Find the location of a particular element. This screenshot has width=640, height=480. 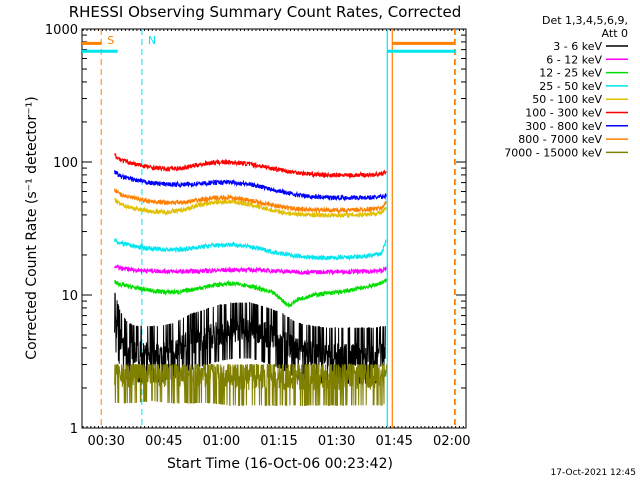

legend-entry-label: 3 - 6 keV is located at coordinates (577, 46).